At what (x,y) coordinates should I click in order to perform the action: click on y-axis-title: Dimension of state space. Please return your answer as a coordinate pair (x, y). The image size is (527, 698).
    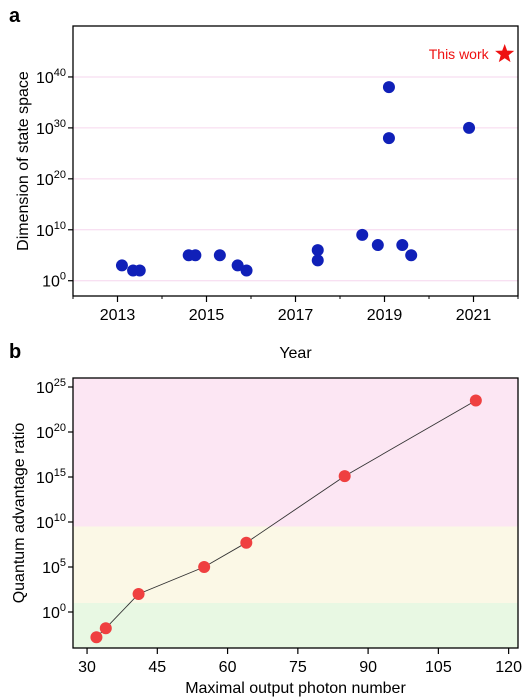
    Looking at the image, I should click on (23, 161).